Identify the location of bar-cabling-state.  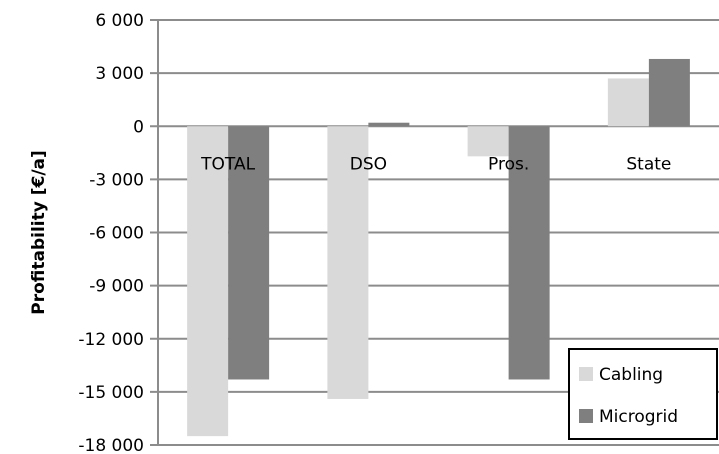
(628, 102).